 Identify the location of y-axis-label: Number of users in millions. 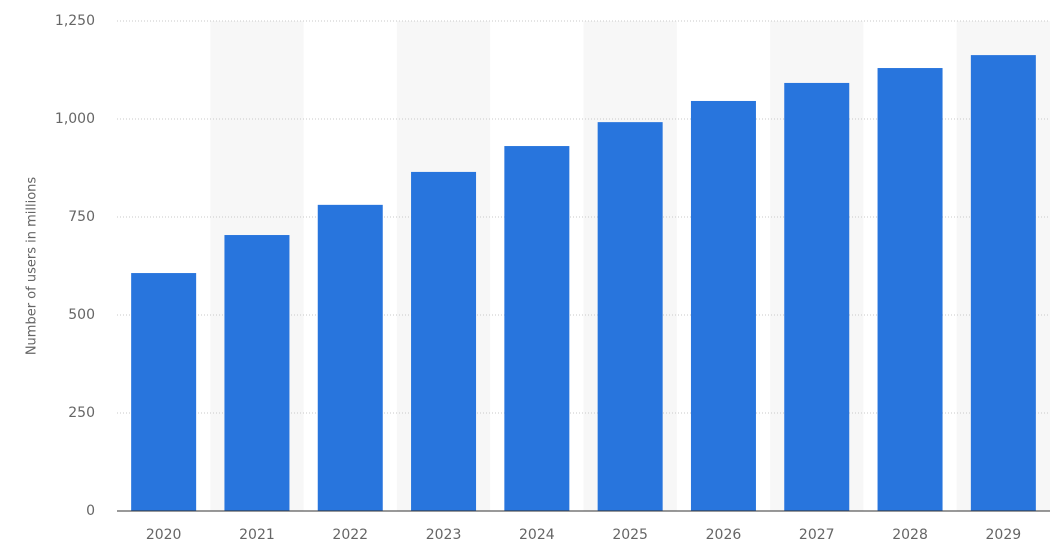
(32, 266).